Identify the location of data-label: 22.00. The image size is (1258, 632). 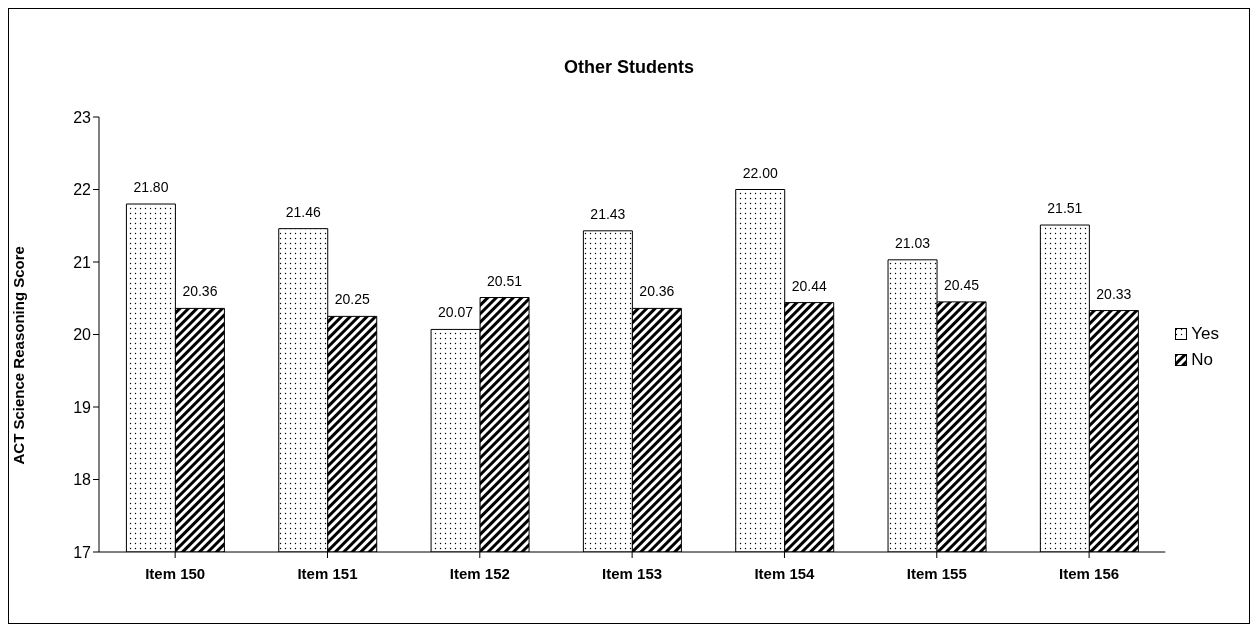
(760, 172).